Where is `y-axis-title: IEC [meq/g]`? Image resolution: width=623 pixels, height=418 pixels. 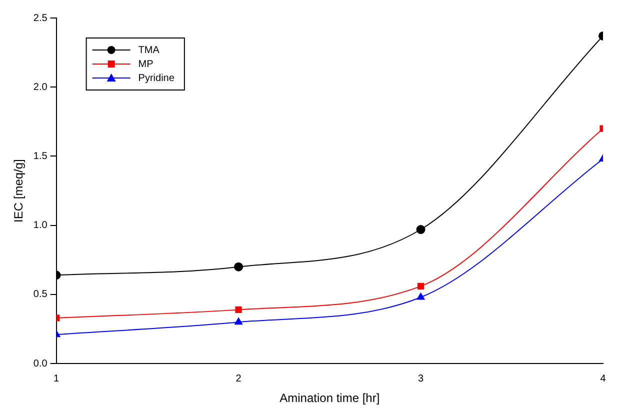 y-axis-title: IEC [meq/g] is located at coordinates (19, 190).